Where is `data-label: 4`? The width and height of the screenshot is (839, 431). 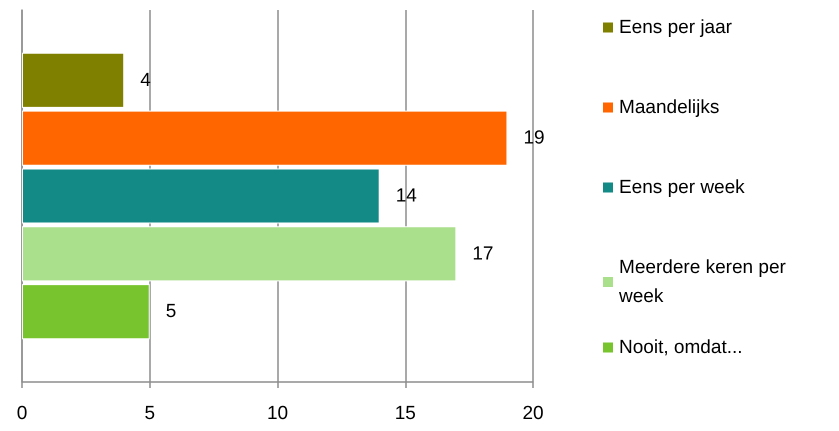 data-label: 4 is located at coordinates (146, 80).